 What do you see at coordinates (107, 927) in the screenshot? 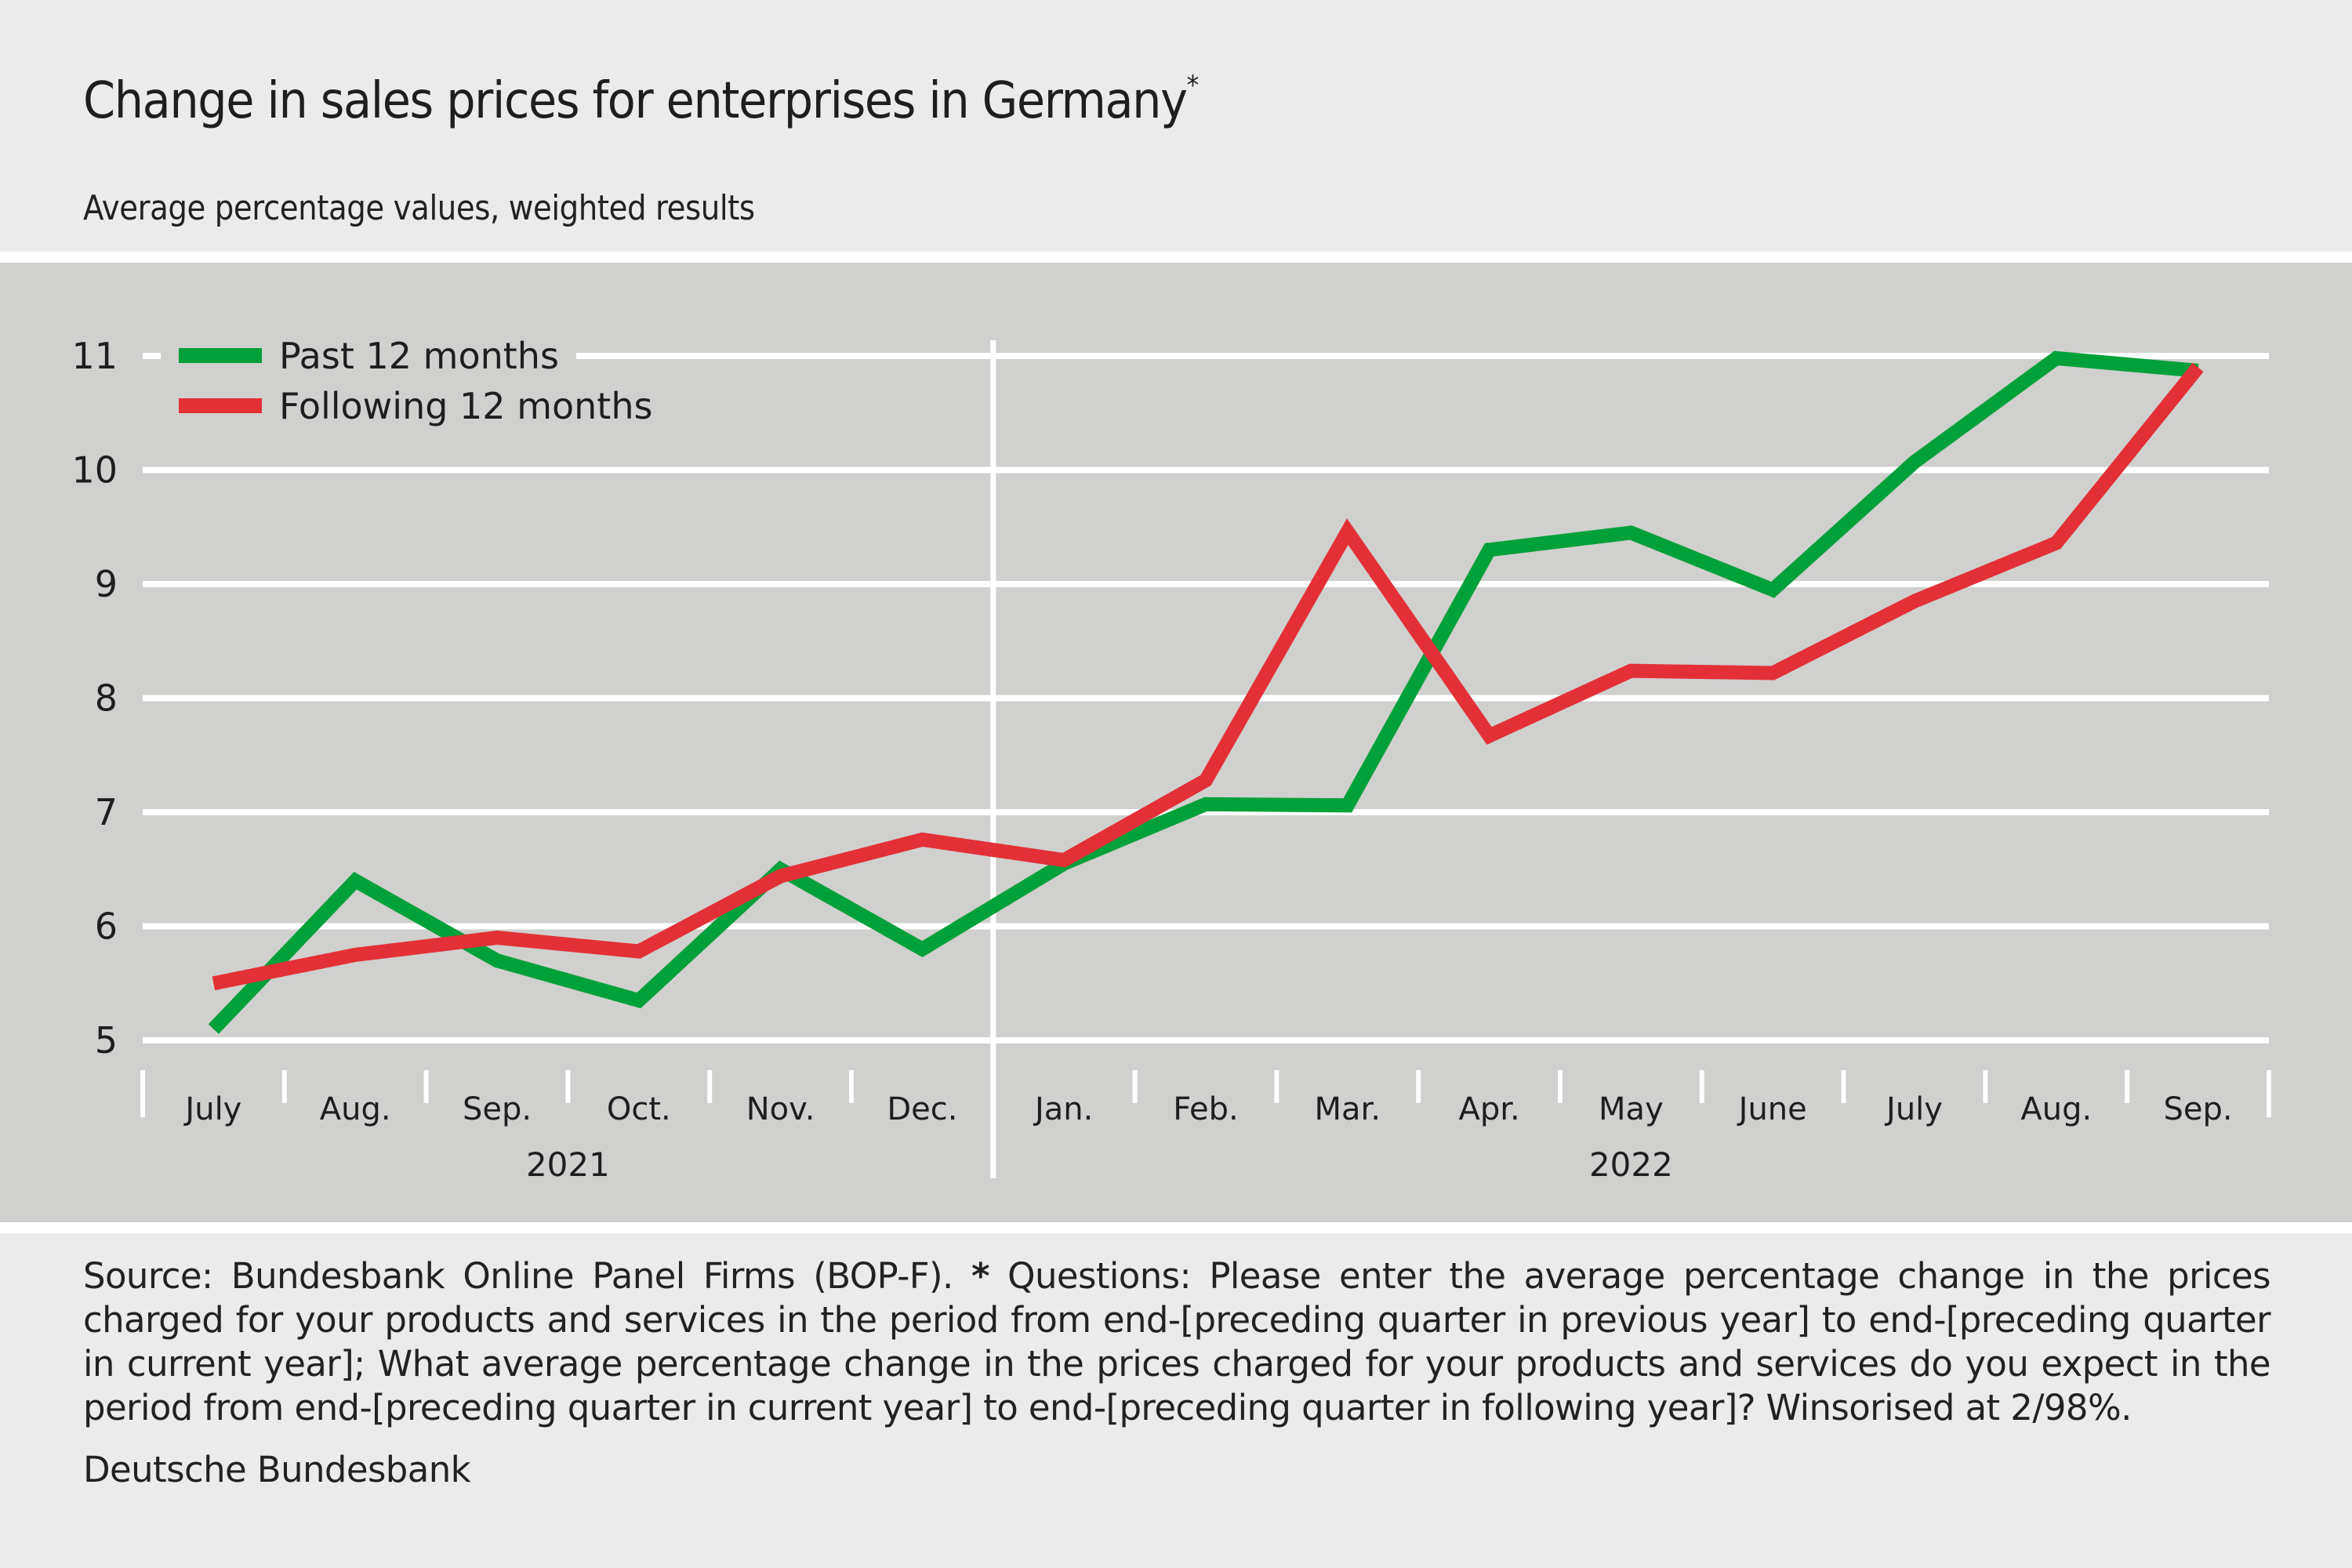
I see `y-tick-label: 6` at bounding box center [107, 927].